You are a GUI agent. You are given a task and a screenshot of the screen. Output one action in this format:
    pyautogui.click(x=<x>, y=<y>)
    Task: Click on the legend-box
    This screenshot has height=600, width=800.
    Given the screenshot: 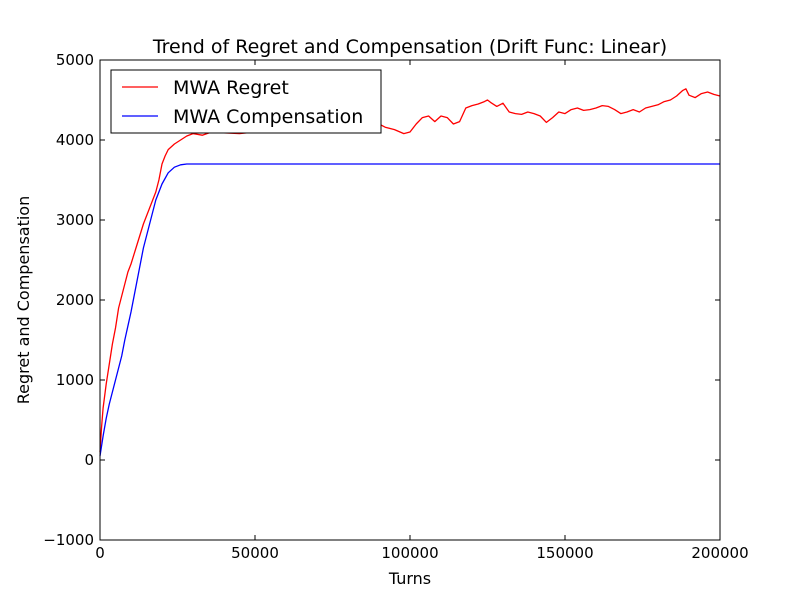 What is the action you would take?
    pyautogui.click(x=246, y=101)
    